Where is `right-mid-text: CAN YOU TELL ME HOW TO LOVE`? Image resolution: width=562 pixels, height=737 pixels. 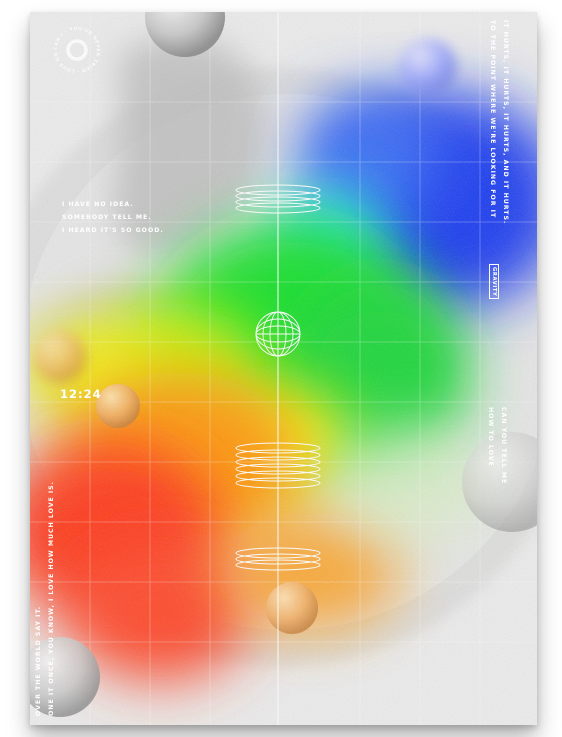
right-mid-text: CAN YOU TELL ME HOW TO LOVE is located at coordinates (497, 445).